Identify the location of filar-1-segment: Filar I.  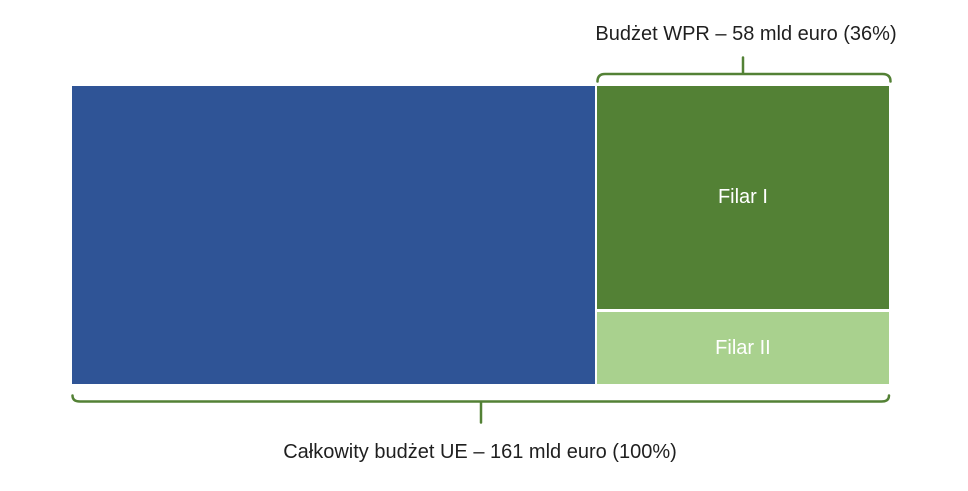
(742, 198).